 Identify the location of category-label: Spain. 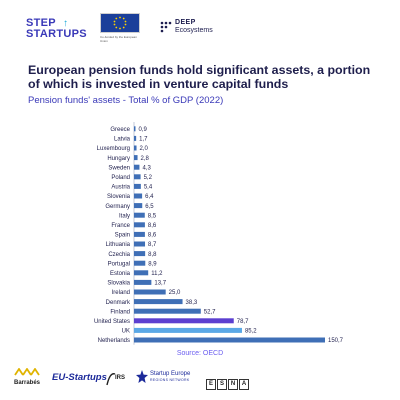
(122, 236).